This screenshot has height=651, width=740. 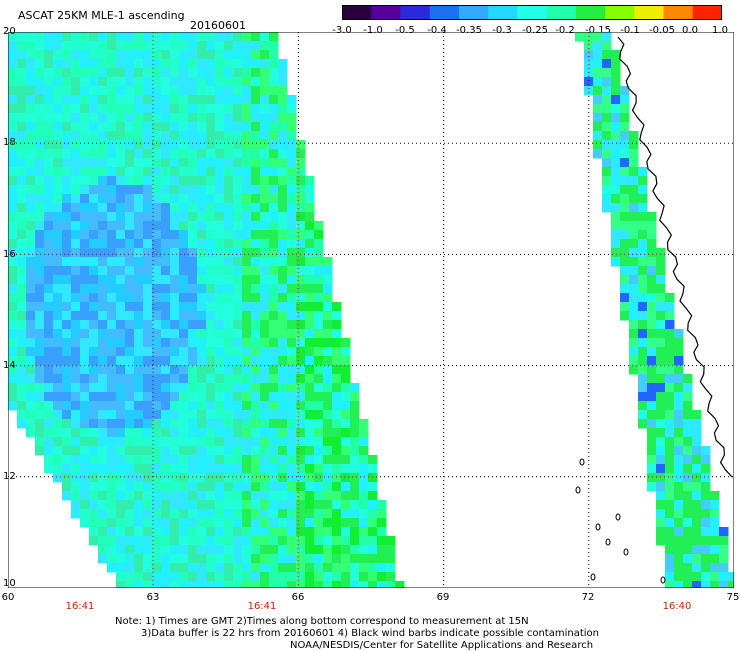 What do you see at coordinates (618, 517) in the screenshot?
I see `island` at bounding box center [618, 517].